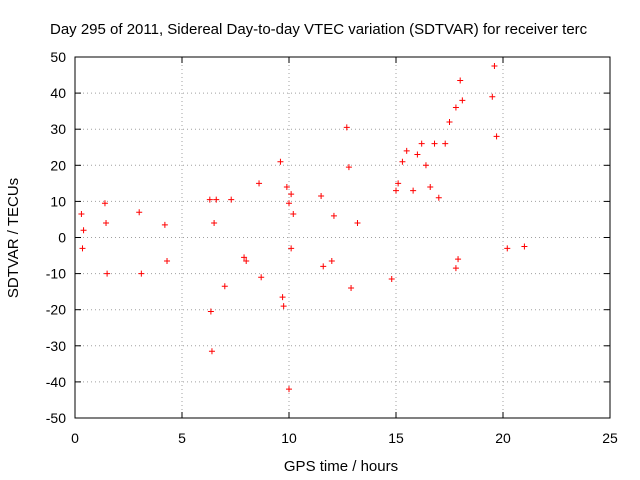 This screenshot has height=480, width=640. What do you see at coordinates (58, 129) in the screenshot?
I see `y-tick-label: 30` at bounding box center [58, 129].